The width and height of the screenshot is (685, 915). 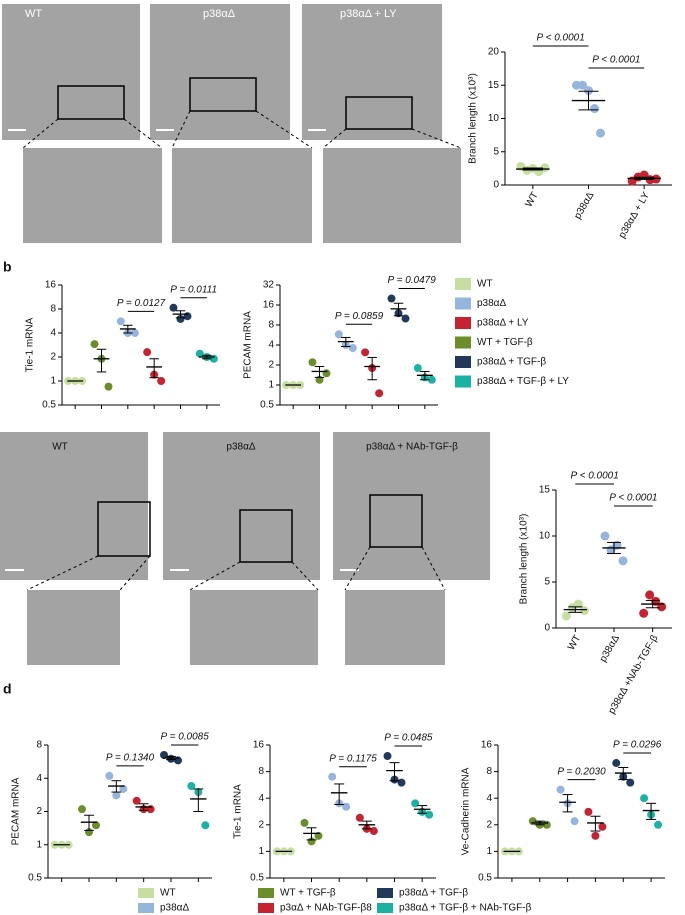 What do you see at coordinates (193, 289) in the screenshot?
I see `p-value: P = 0.0111` at bounding box center [193, 289].